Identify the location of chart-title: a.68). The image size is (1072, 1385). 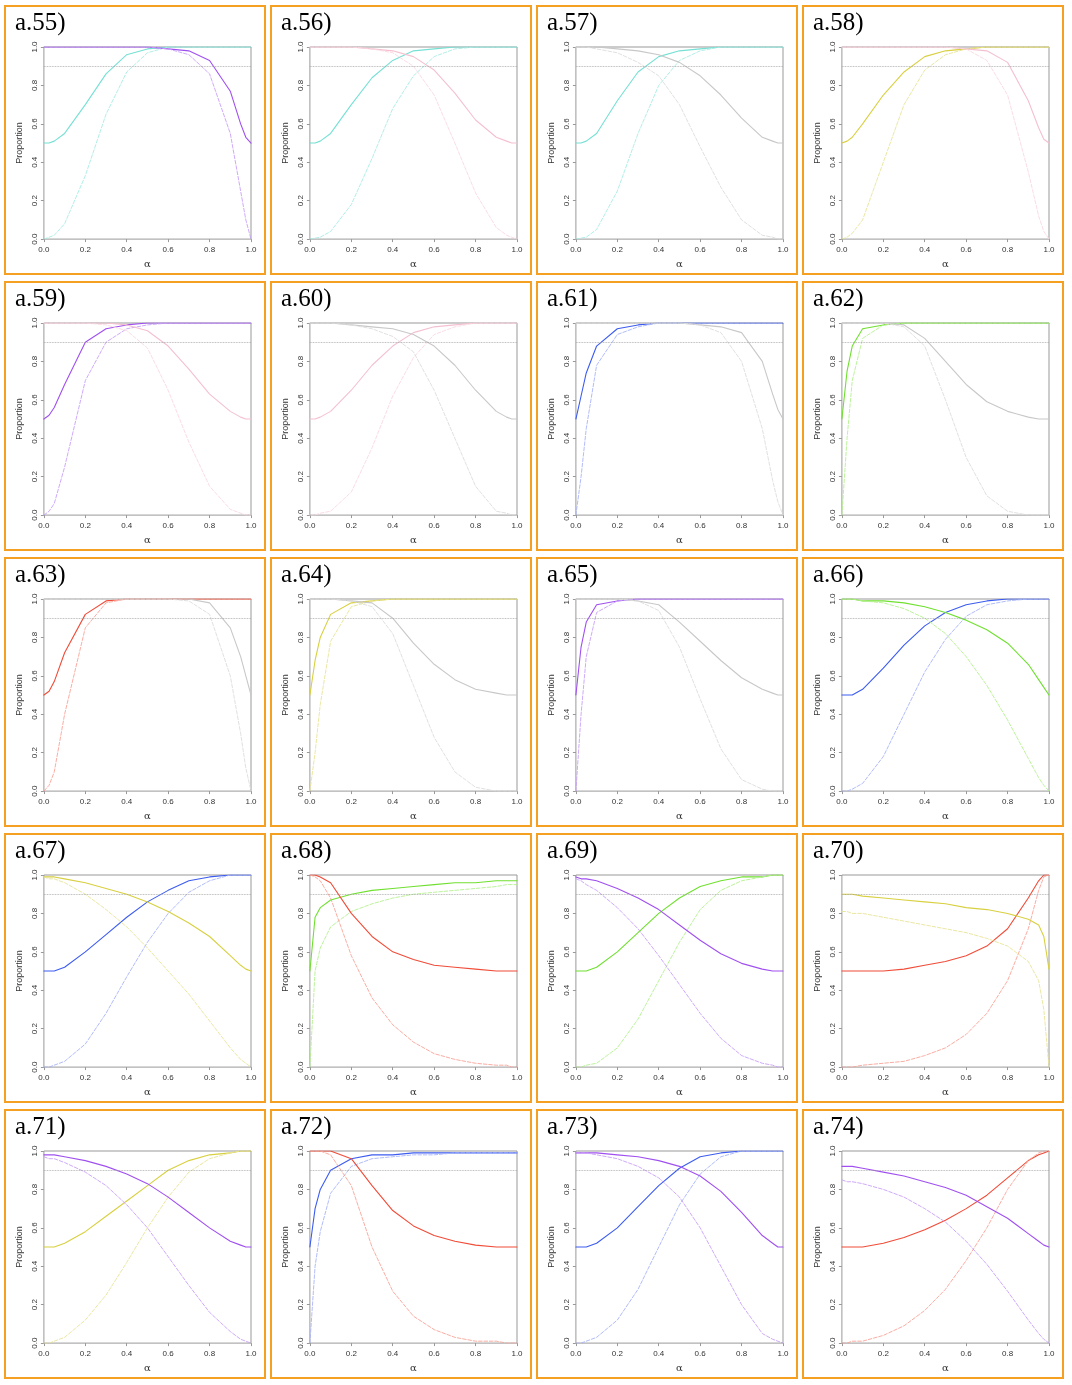
(306, 850).